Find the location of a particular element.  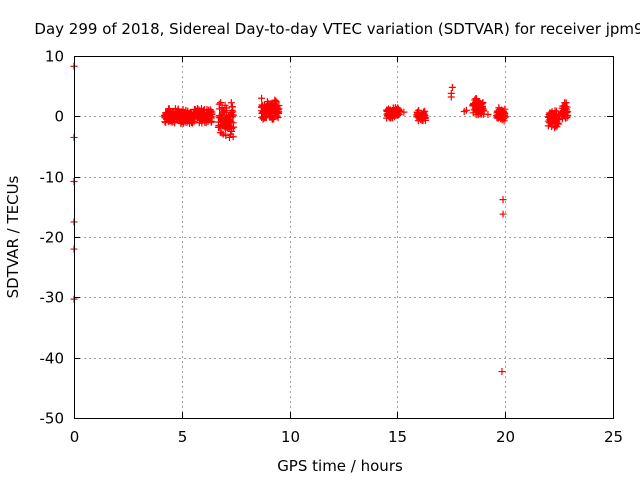

x-tick-label: 20 is located at coordinates (505, 437).